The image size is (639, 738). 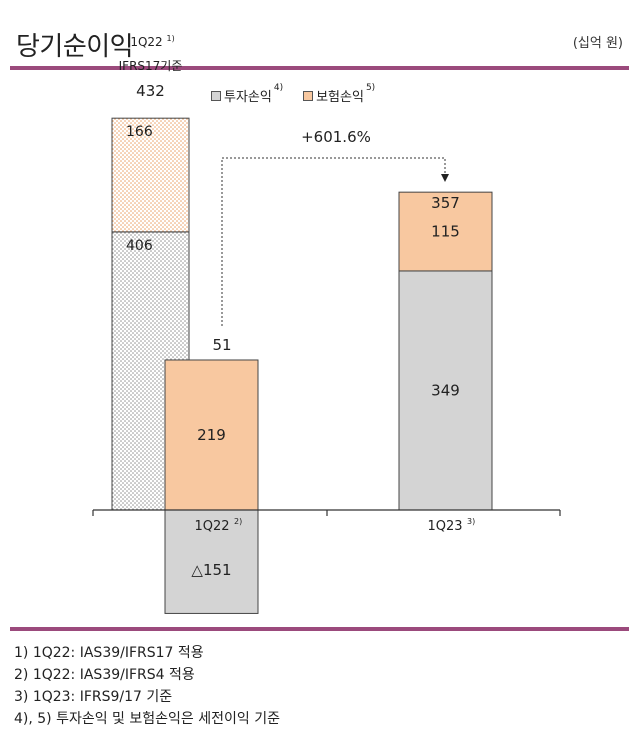 What do you see at coordinates (336, 137) in the screenshot?
I see `growth-annotation: +601.6%` at bounding box center [336, 137].